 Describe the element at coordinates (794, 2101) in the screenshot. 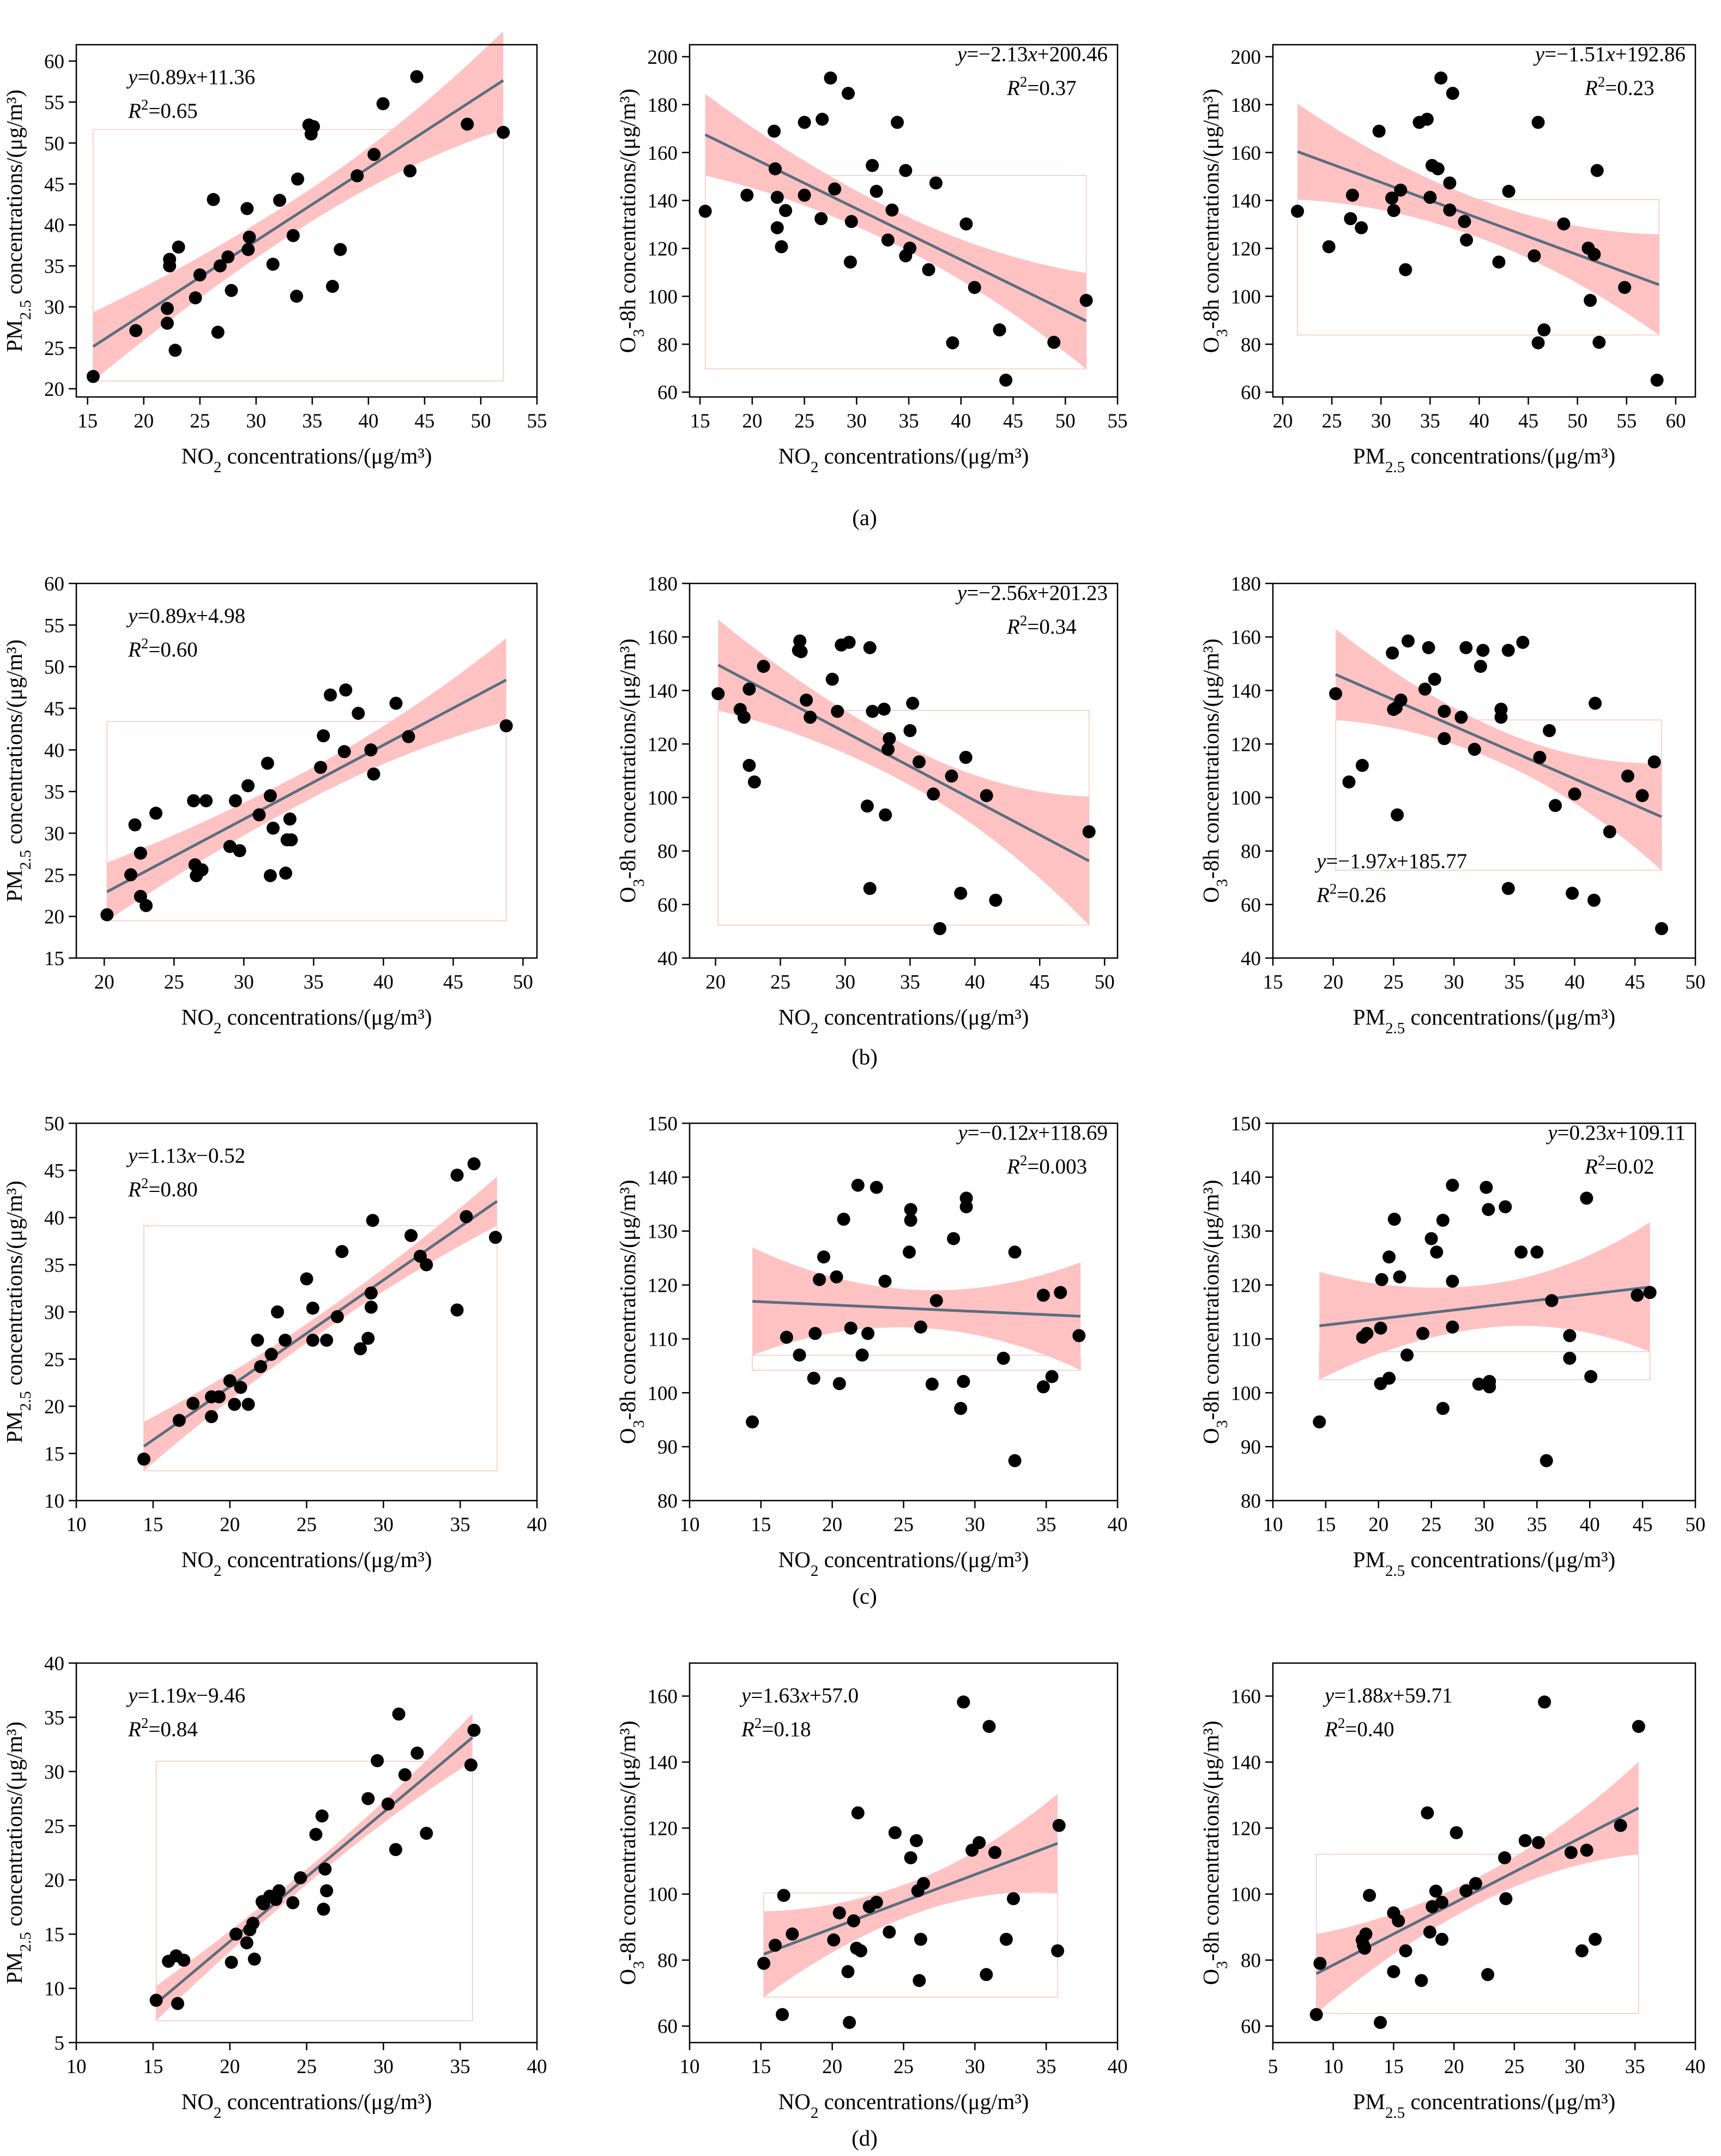

I see `x-axis-label-main: NO` at that location.